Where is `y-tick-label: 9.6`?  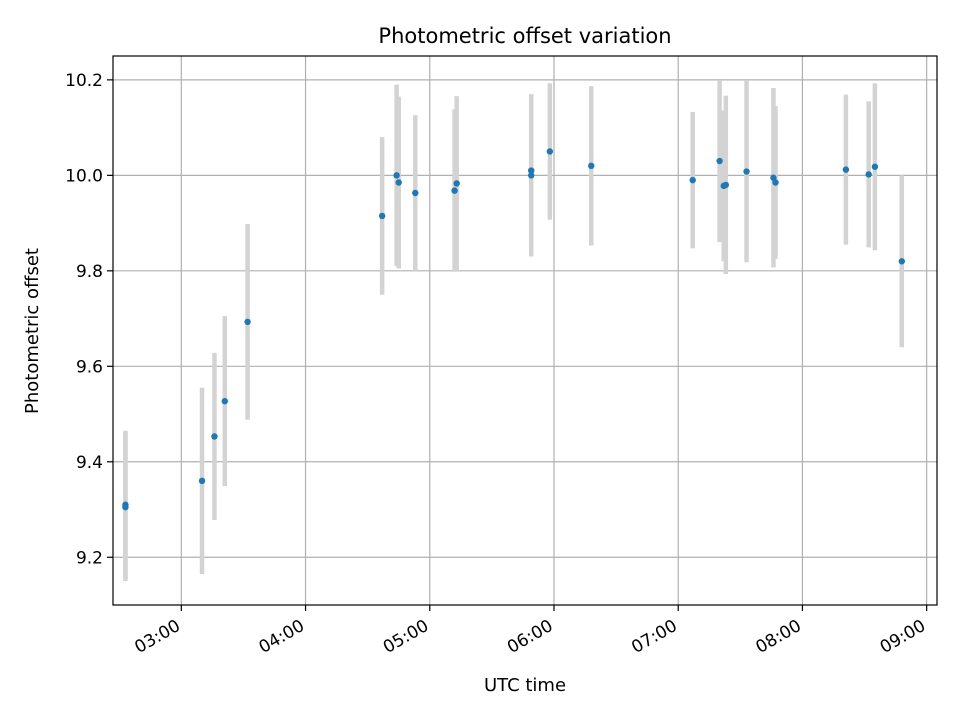 y-tick-label: 9.6 is located at coordinates (89, 367).